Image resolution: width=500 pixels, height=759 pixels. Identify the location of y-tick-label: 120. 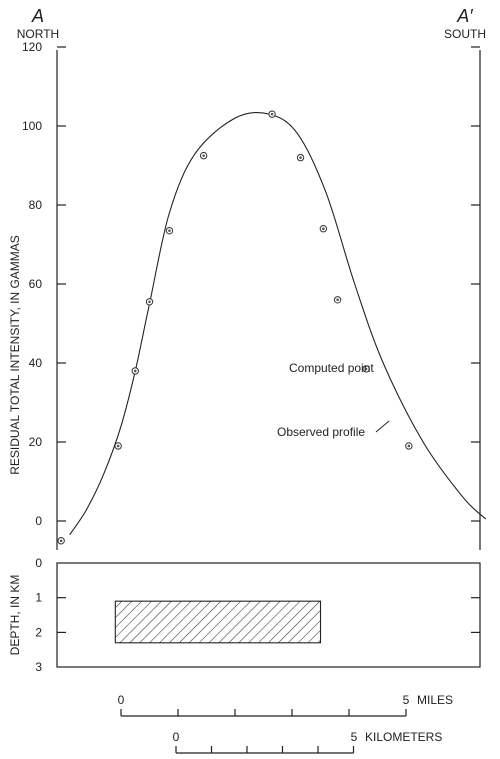
(32, 47).